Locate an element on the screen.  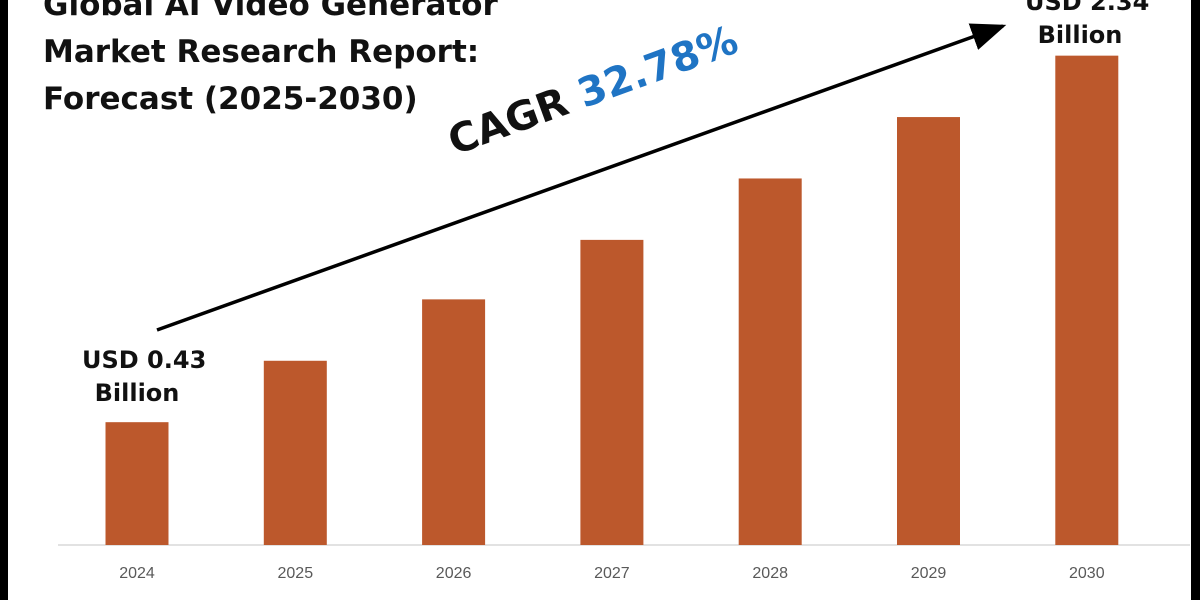
bar-2027 is located at coordinates (612, 392).